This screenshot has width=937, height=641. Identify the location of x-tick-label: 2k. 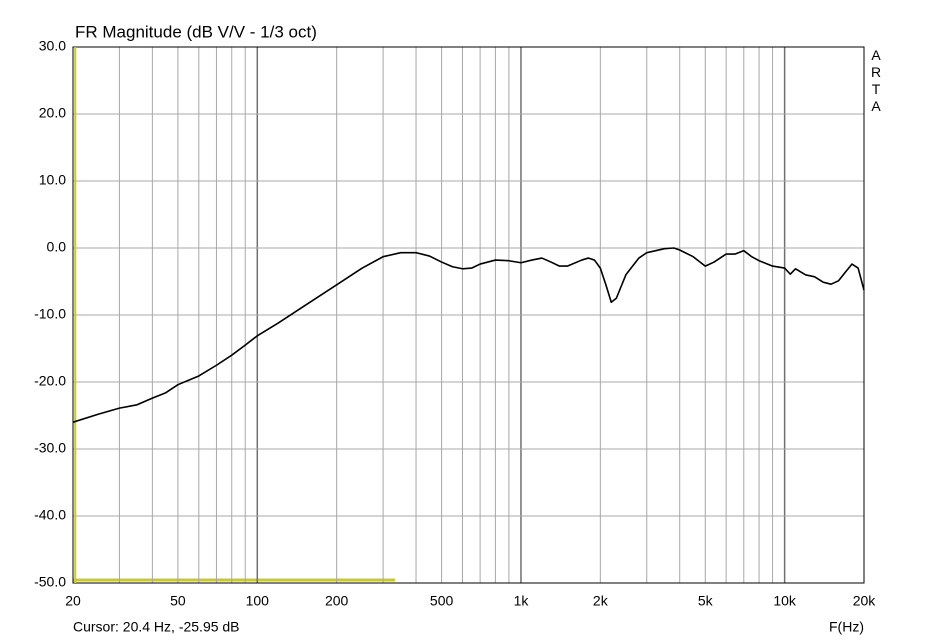
(601, 601).